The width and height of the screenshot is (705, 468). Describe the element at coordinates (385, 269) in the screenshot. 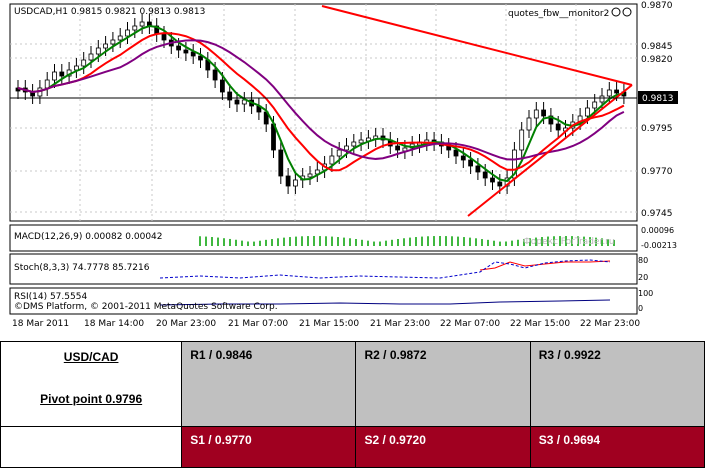

I see `stoch-main-line` at that location.